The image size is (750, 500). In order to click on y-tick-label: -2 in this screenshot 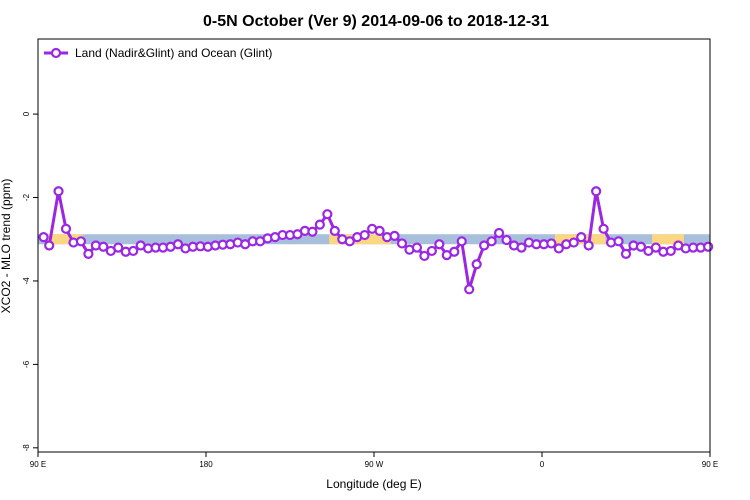, I will do `click(26, 197)`.